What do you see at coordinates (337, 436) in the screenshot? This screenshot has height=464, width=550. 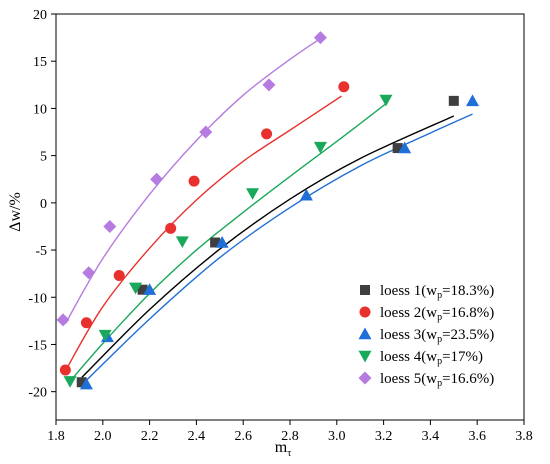 I see `x-tick-label: 3.0` at bounding box center [337, 436].